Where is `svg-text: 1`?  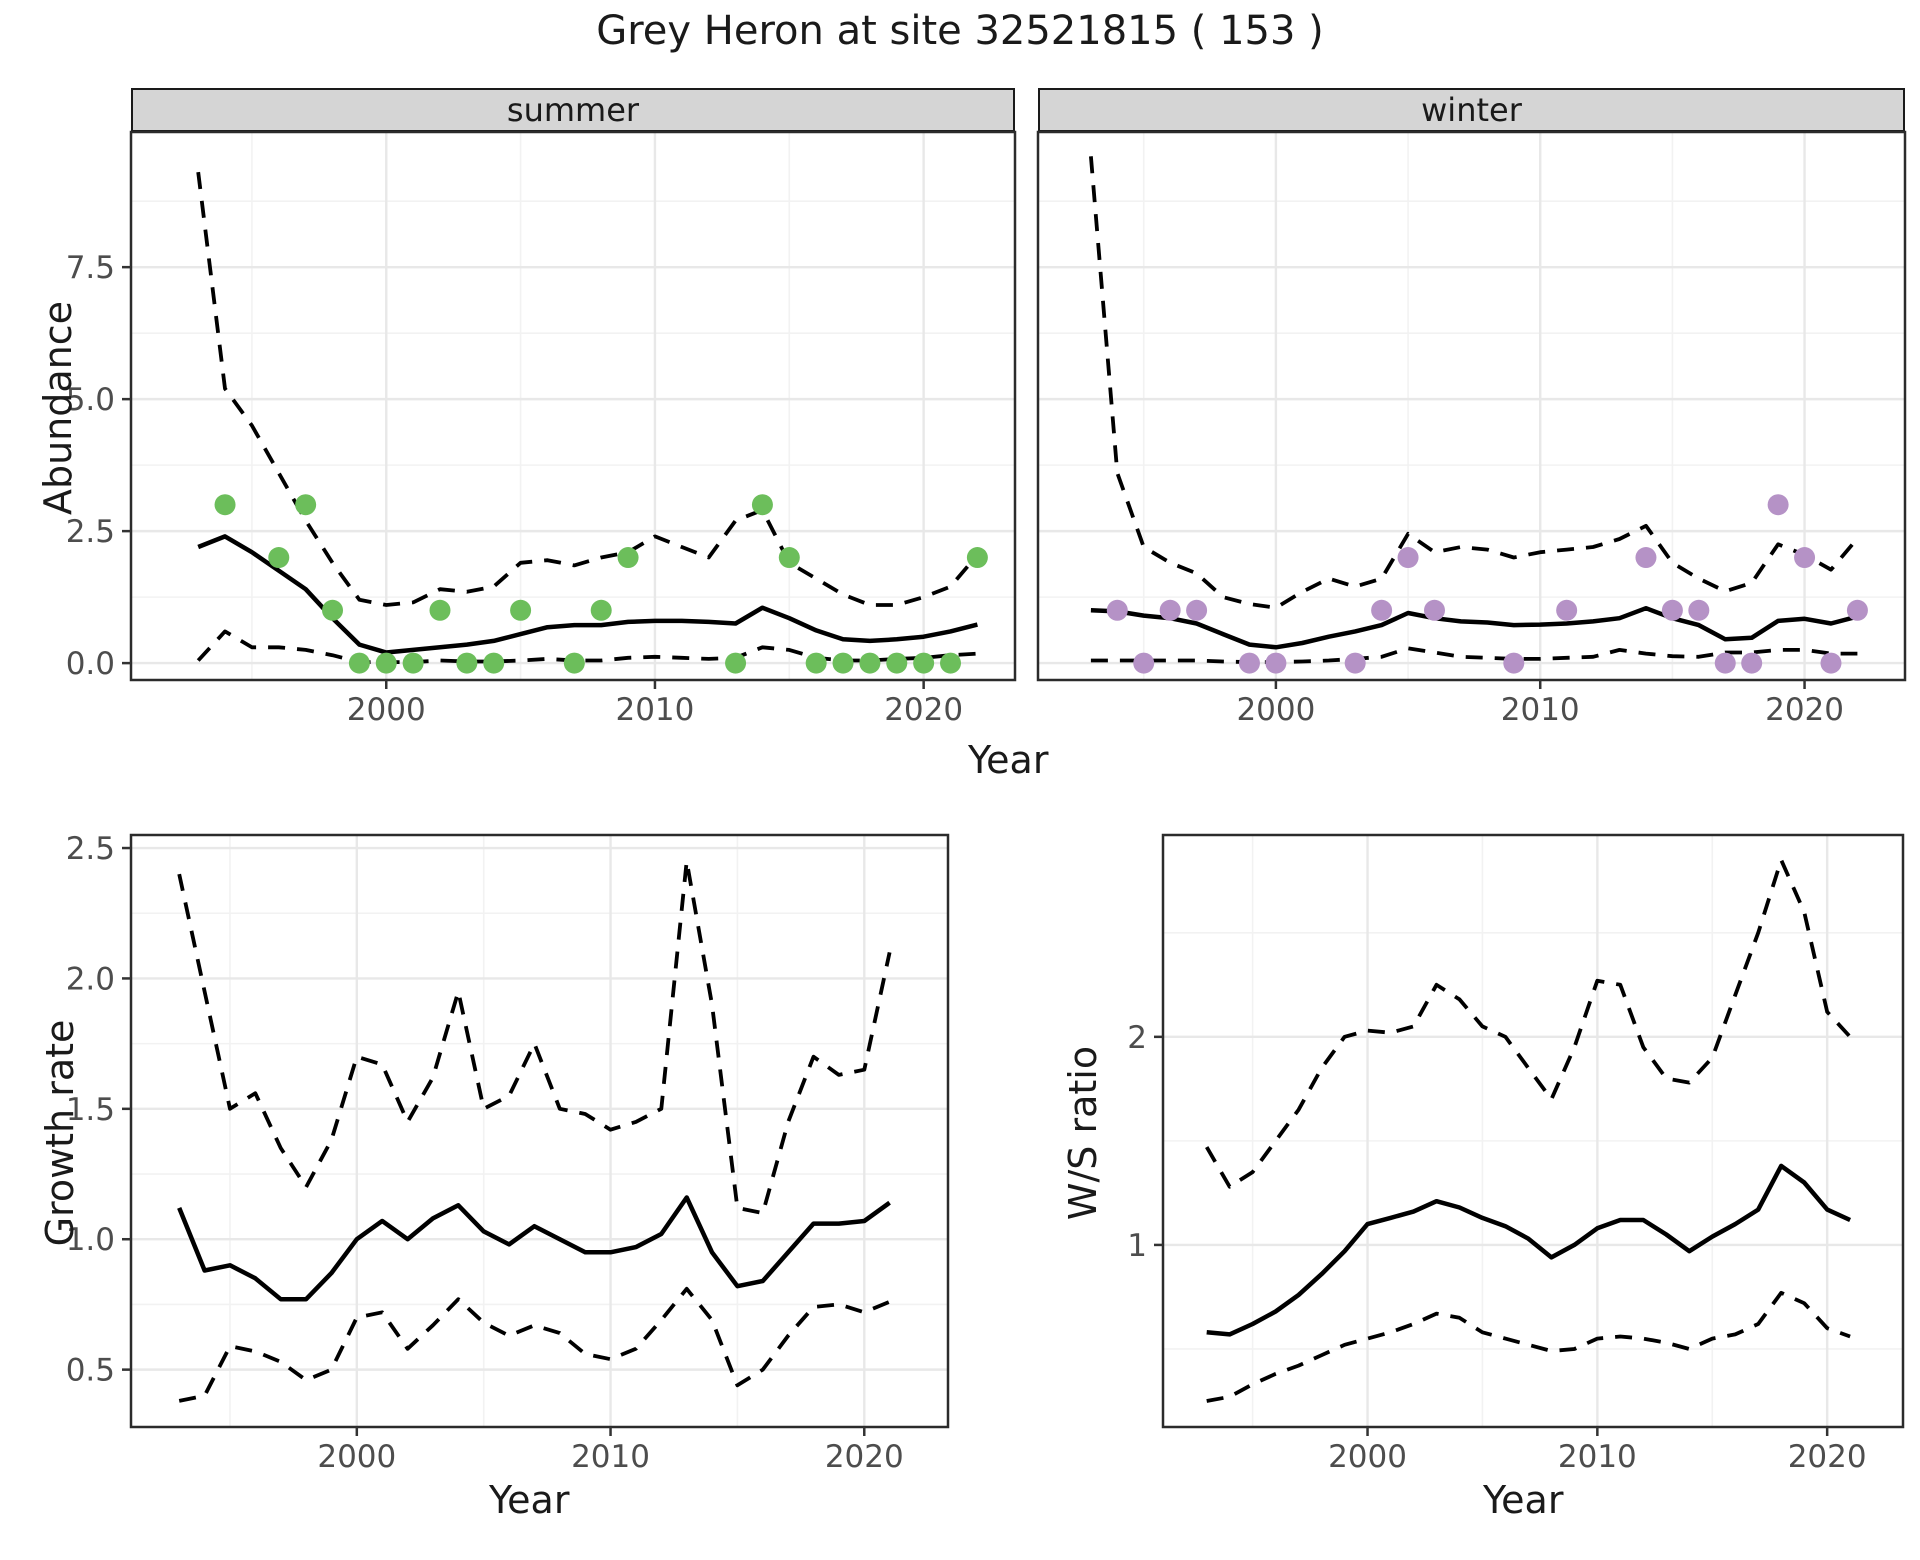 svg-text: 1 is located at coordinates (1137, 1246).